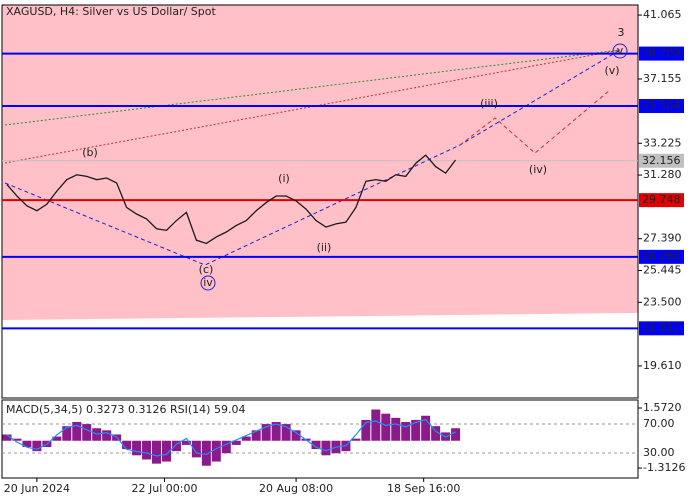  Describe the element at coordinates (231, 199) in the screenshot. I see `price-line` at that location.